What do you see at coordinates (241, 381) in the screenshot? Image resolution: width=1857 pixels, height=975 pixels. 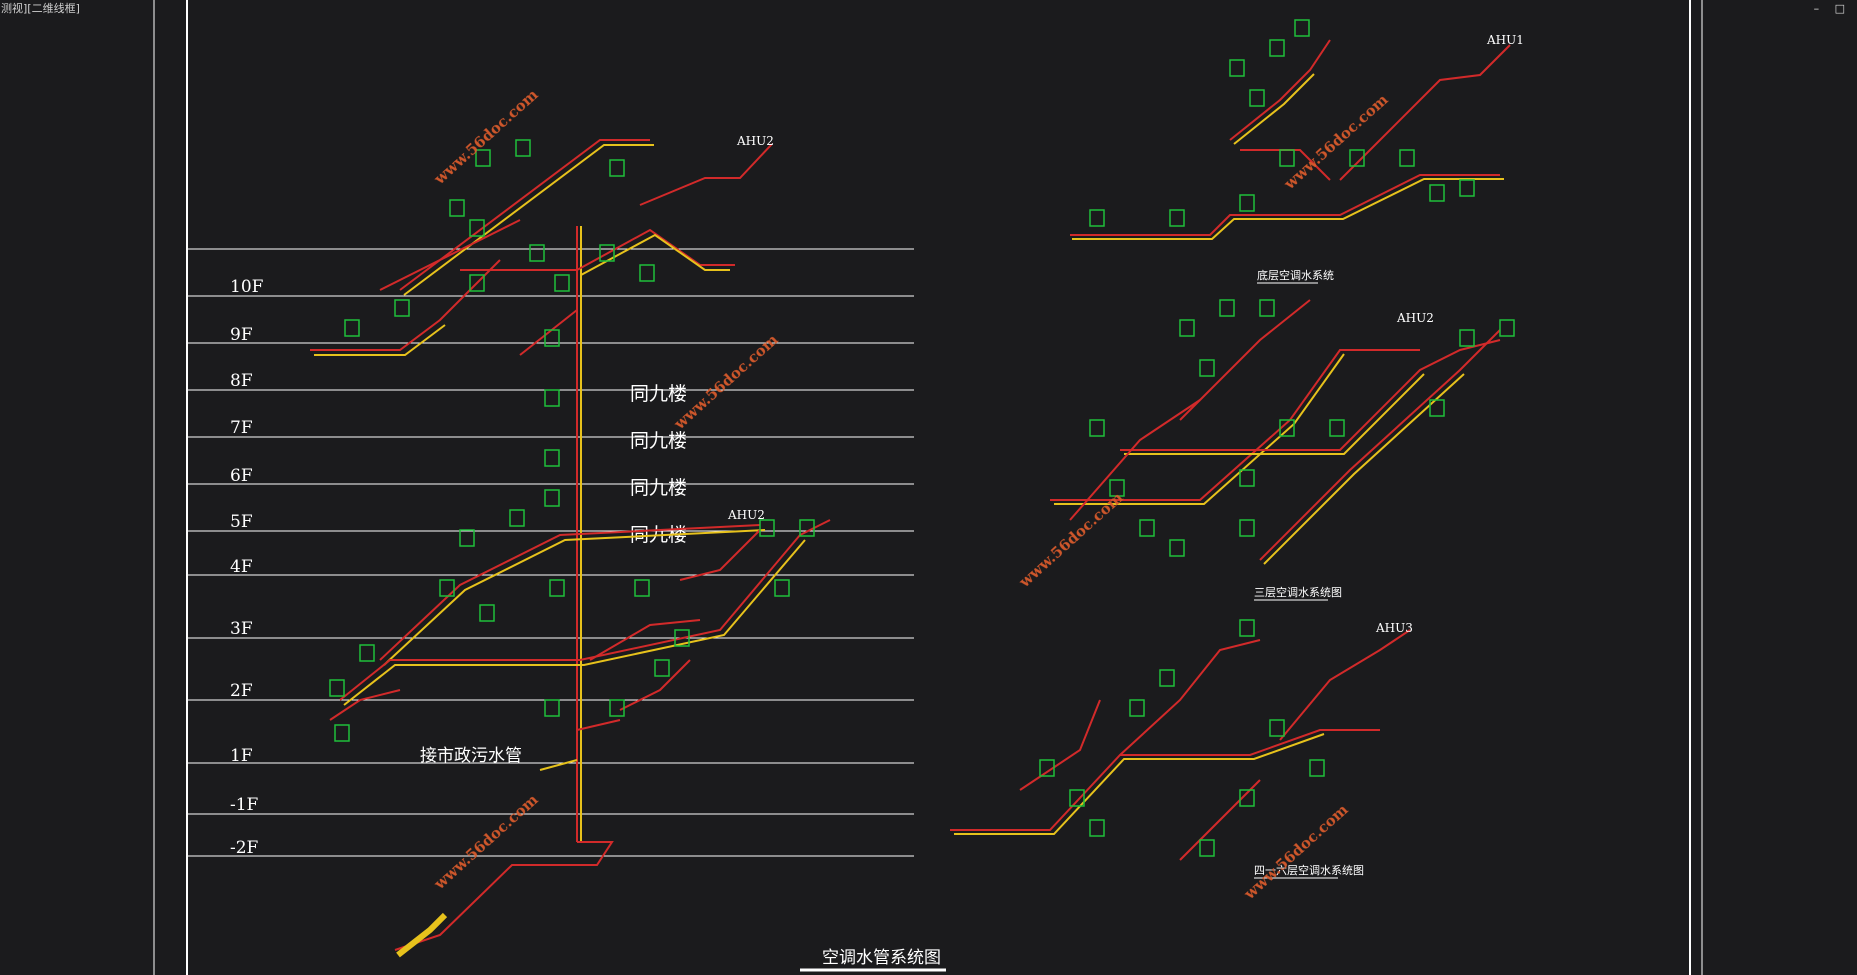 I see `floor-label-8F: 8F` at bounding box center [241, 381].